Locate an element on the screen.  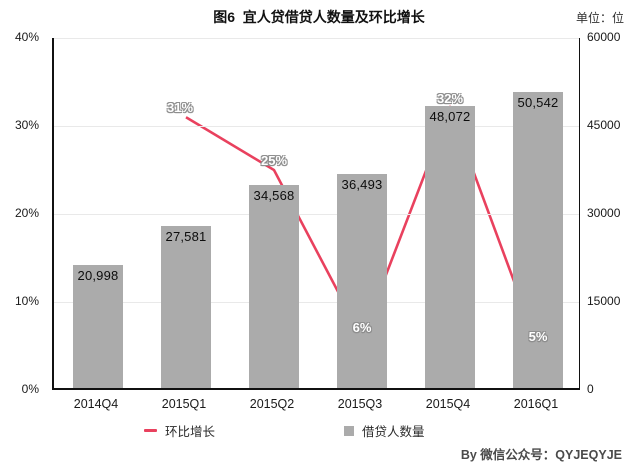
bar-value-label: 34,568 is located at coordinates (274, 196).